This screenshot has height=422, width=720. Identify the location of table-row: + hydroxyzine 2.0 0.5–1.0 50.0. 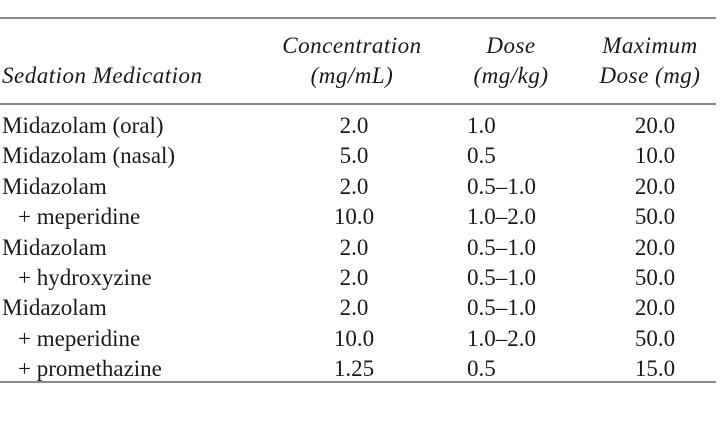
(358, 278).